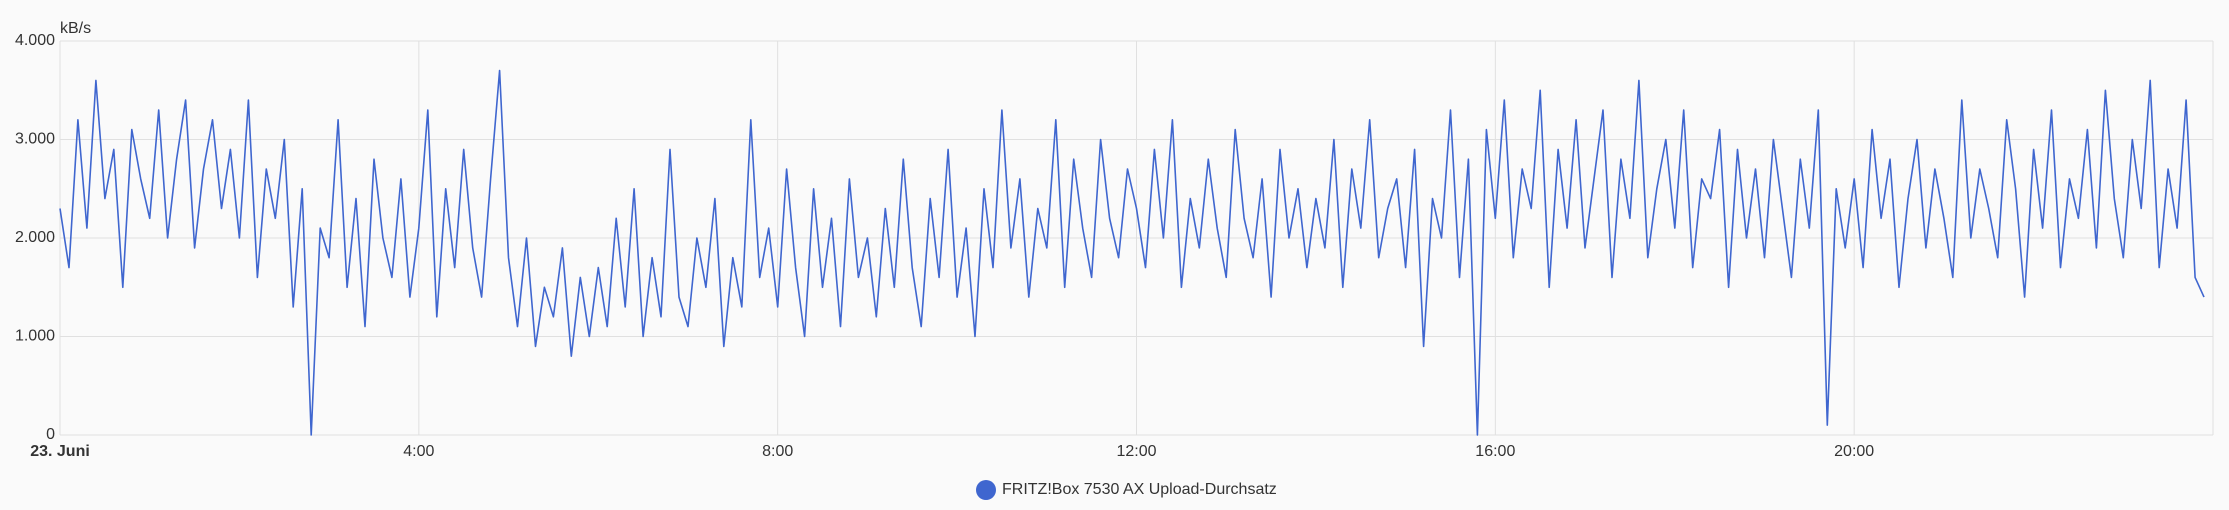 The image size is (2229, 510). Describe the element at coordinates (1495, 451) in the screenshot. I see `x-tick-label: 16:00` at that location.